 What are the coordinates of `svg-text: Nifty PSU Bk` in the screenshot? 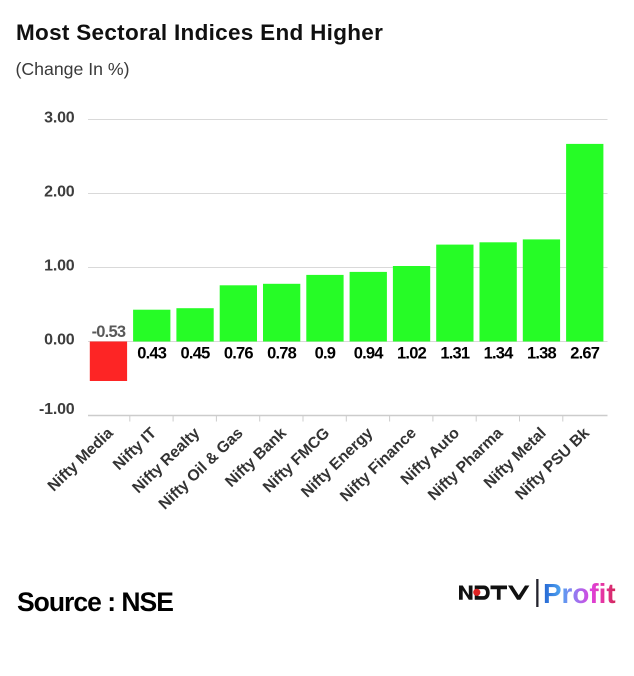 It's located at (552, 463).